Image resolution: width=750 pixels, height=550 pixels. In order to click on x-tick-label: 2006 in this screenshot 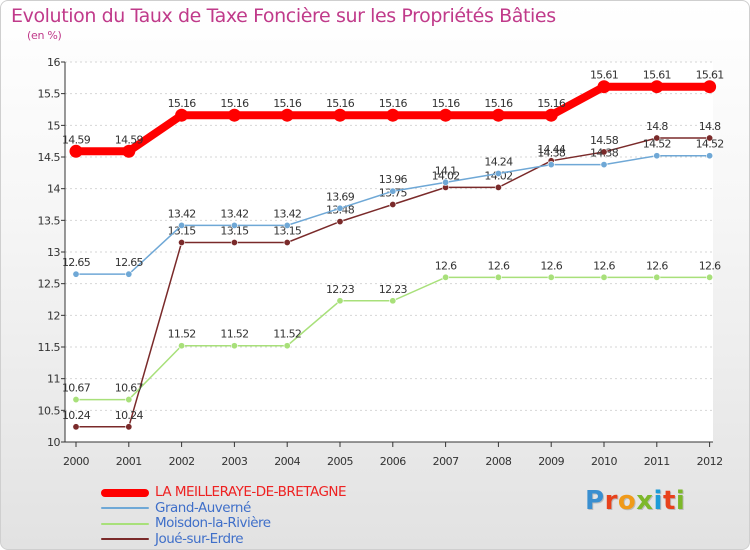, I will do `click(393, 461)`.